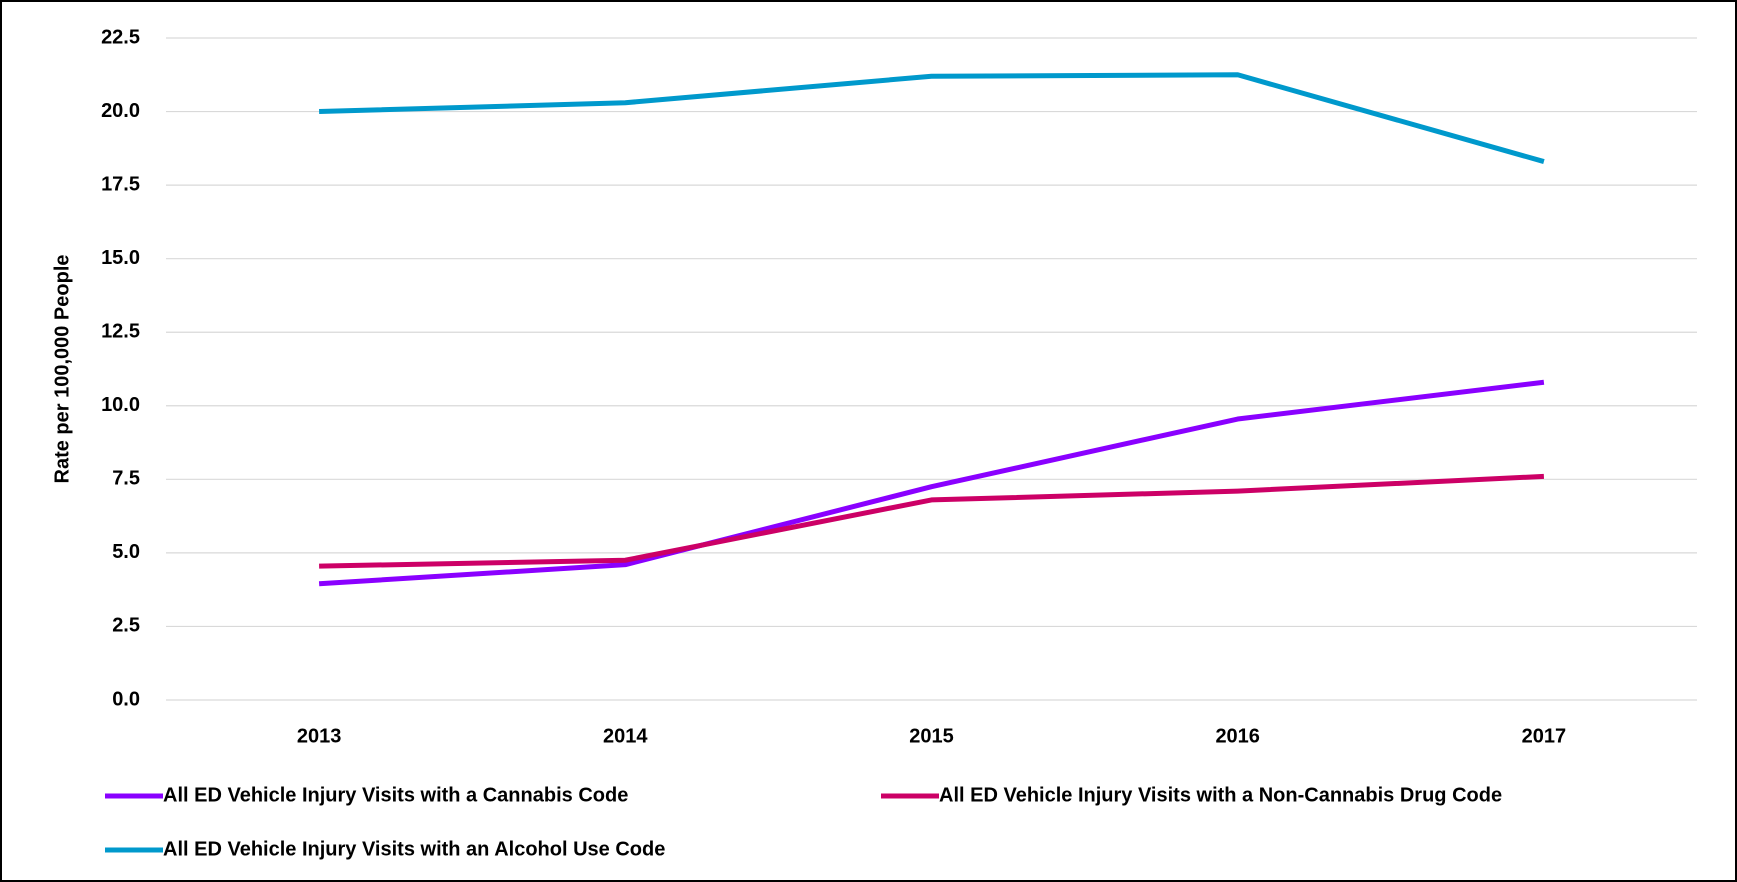 The image size is (1737, 882). I want to click on x-tick-label: 2017, so click(1544, 736).